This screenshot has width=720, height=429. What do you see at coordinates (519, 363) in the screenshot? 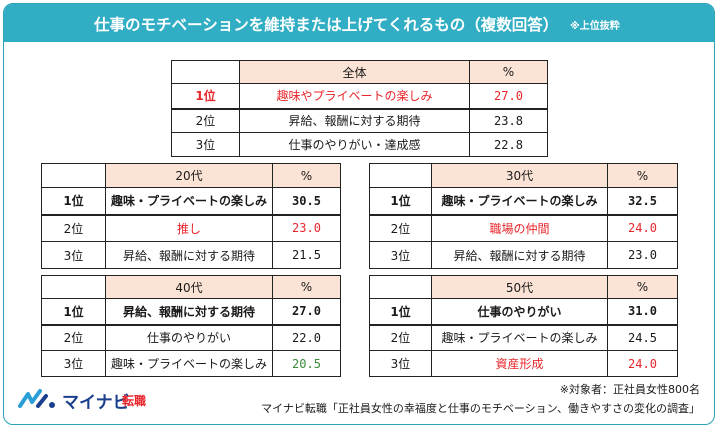
I see `item-cell: 資産形成` at bounding box center [519, 363].